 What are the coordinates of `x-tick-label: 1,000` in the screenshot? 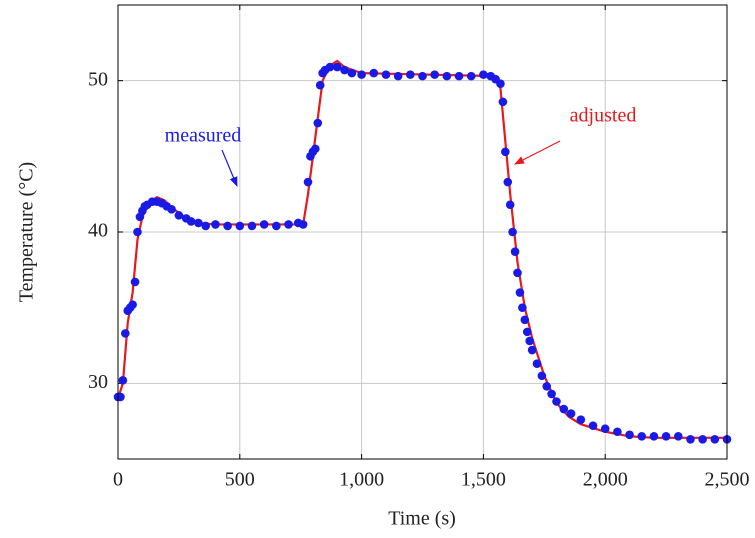 It's located at (361, 480).